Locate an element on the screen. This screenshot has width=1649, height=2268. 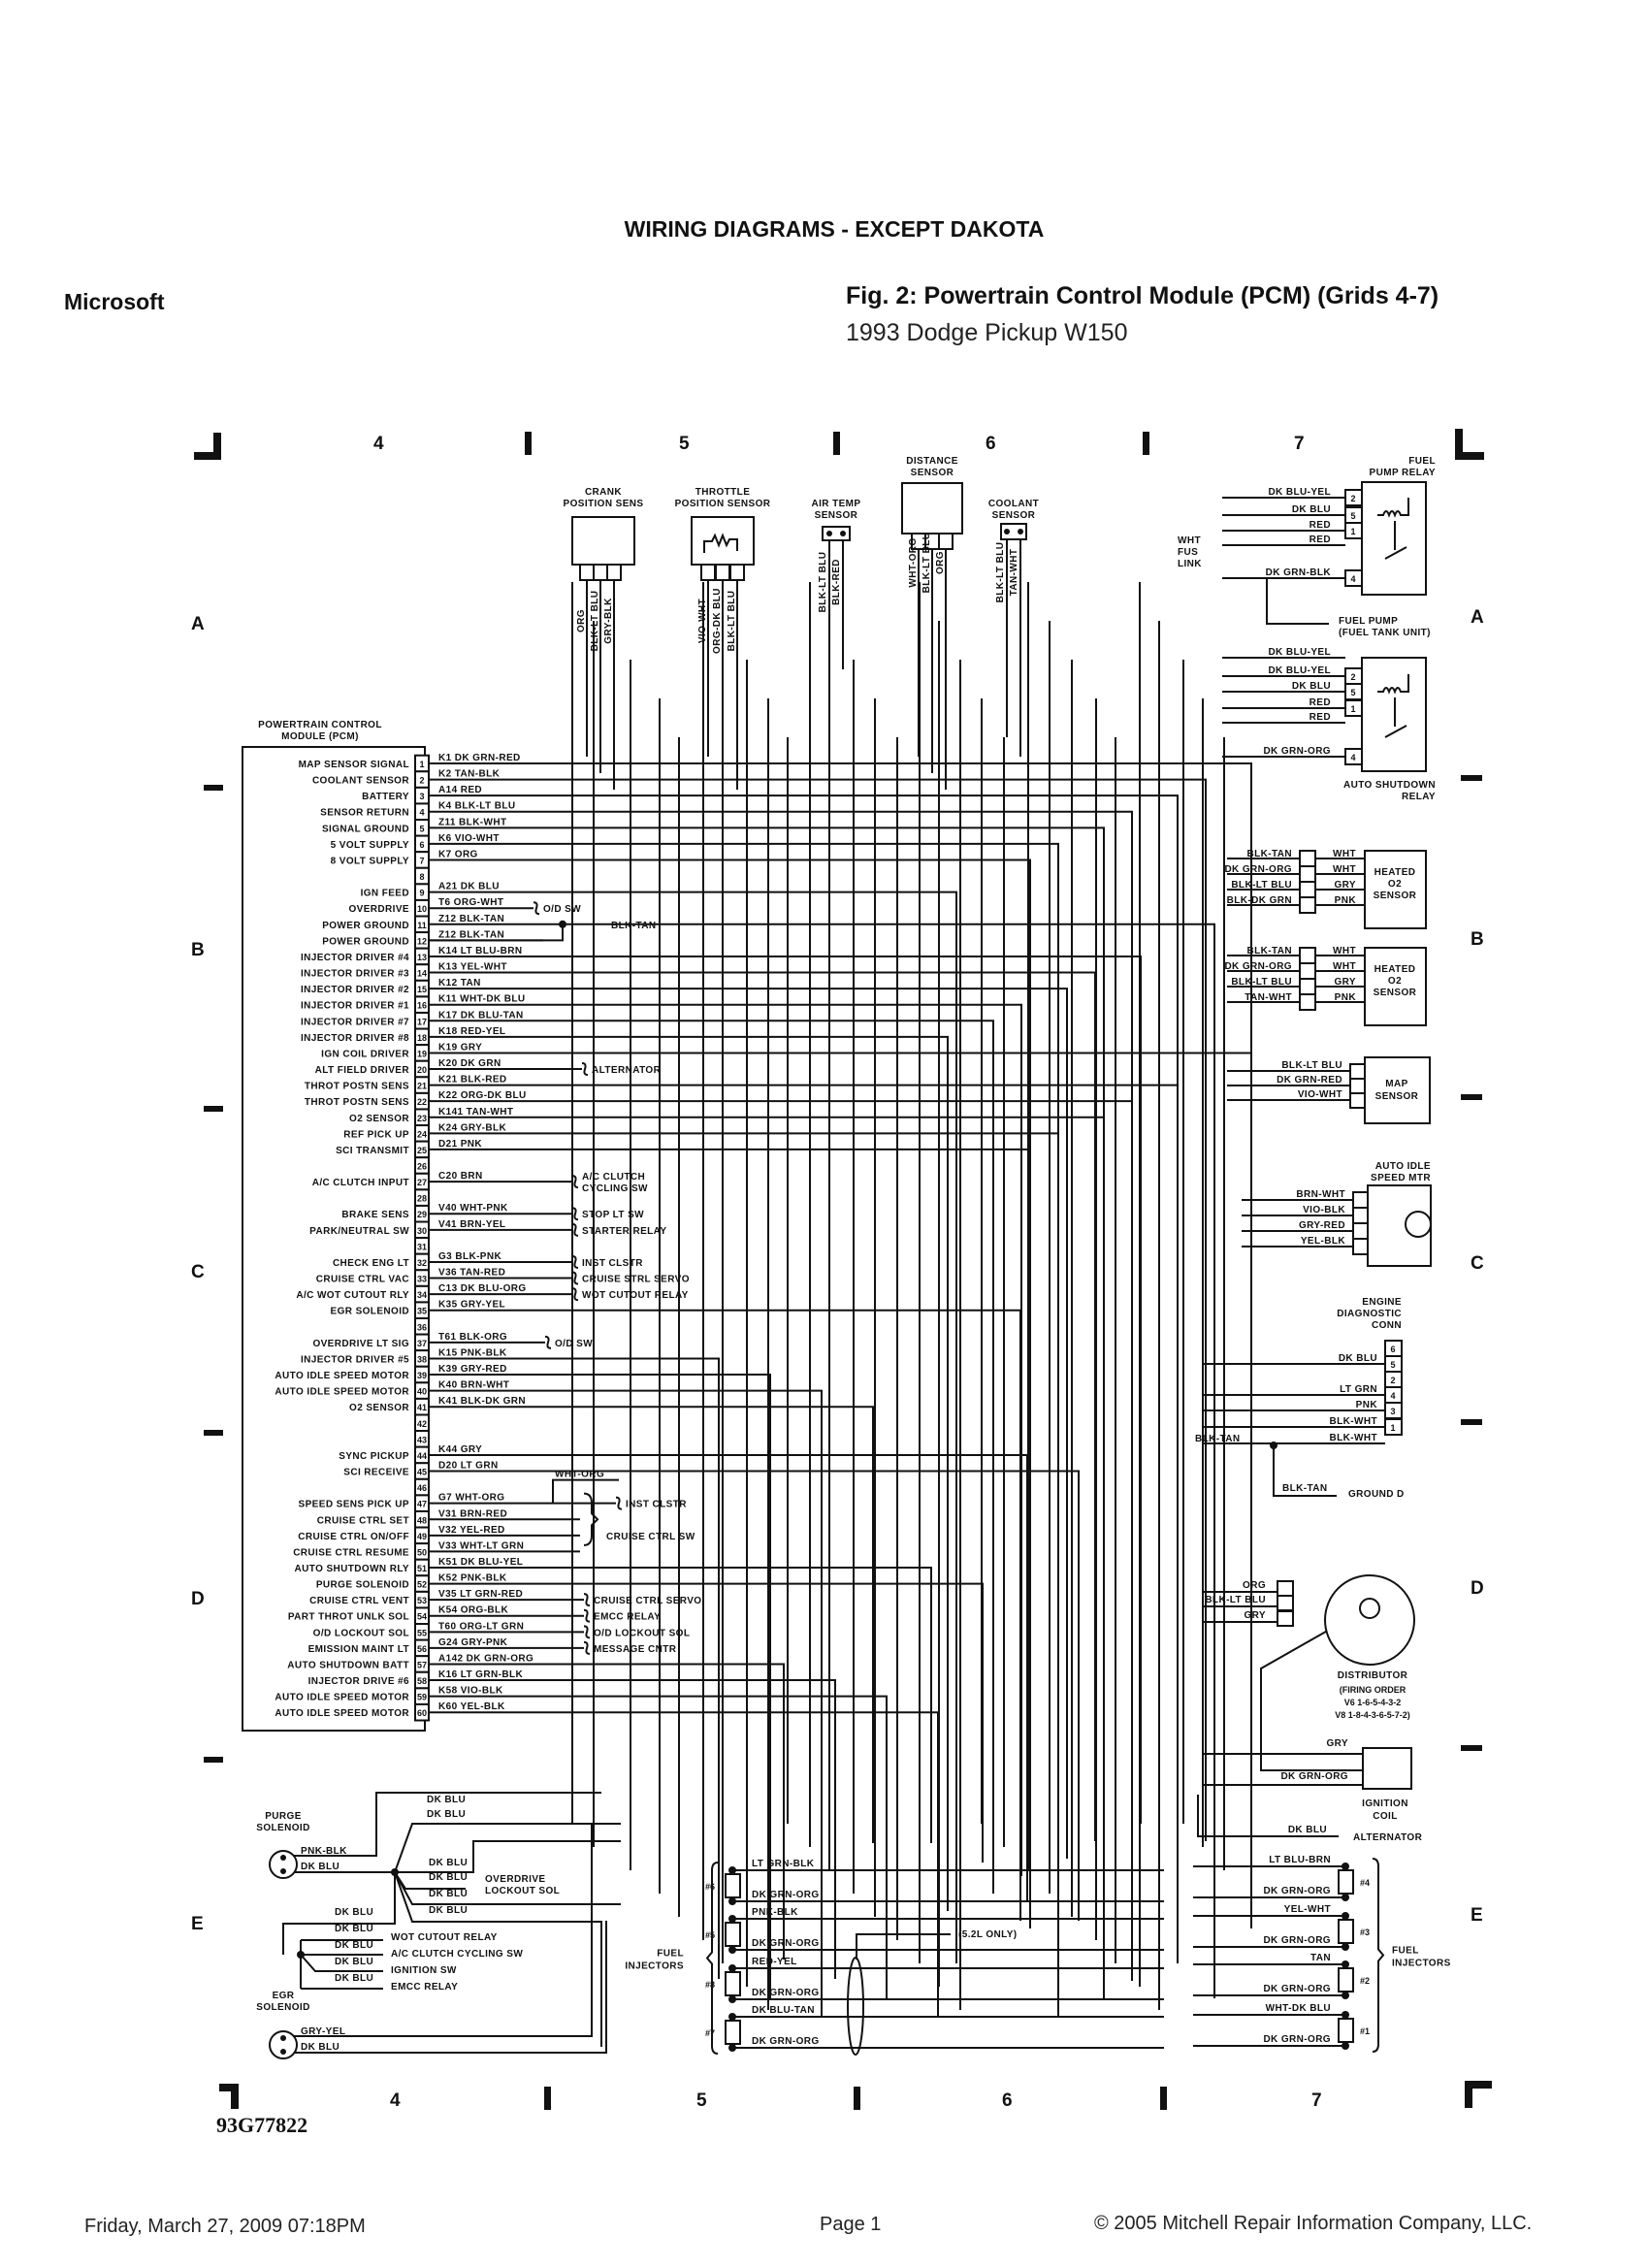
diag-conn-title: DIAGNOSTIC is located at coordinates (1369, 1314).